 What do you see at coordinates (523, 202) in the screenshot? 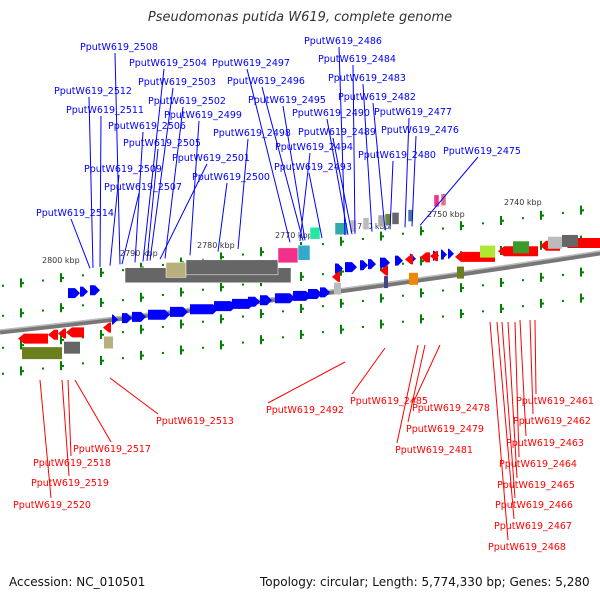
I see `scale-label: 2740 kbp` at bounding box center [523, 202].